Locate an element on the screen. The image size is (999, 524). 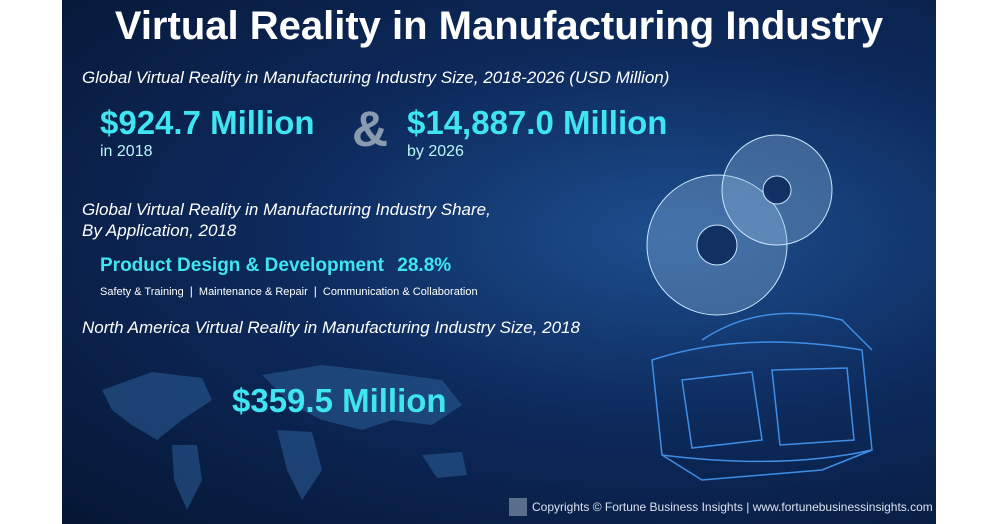
joiner: & is located at coordinates (370, 129).